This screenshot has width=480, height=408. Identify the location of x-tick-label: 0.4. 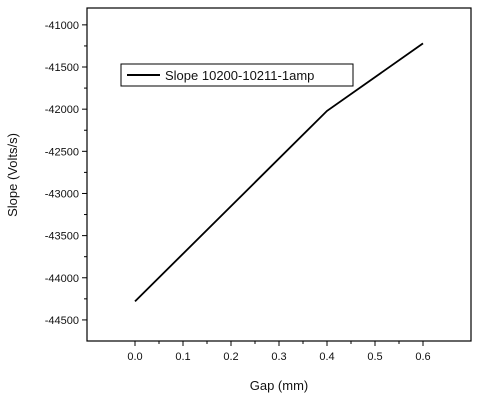
(326, 357).